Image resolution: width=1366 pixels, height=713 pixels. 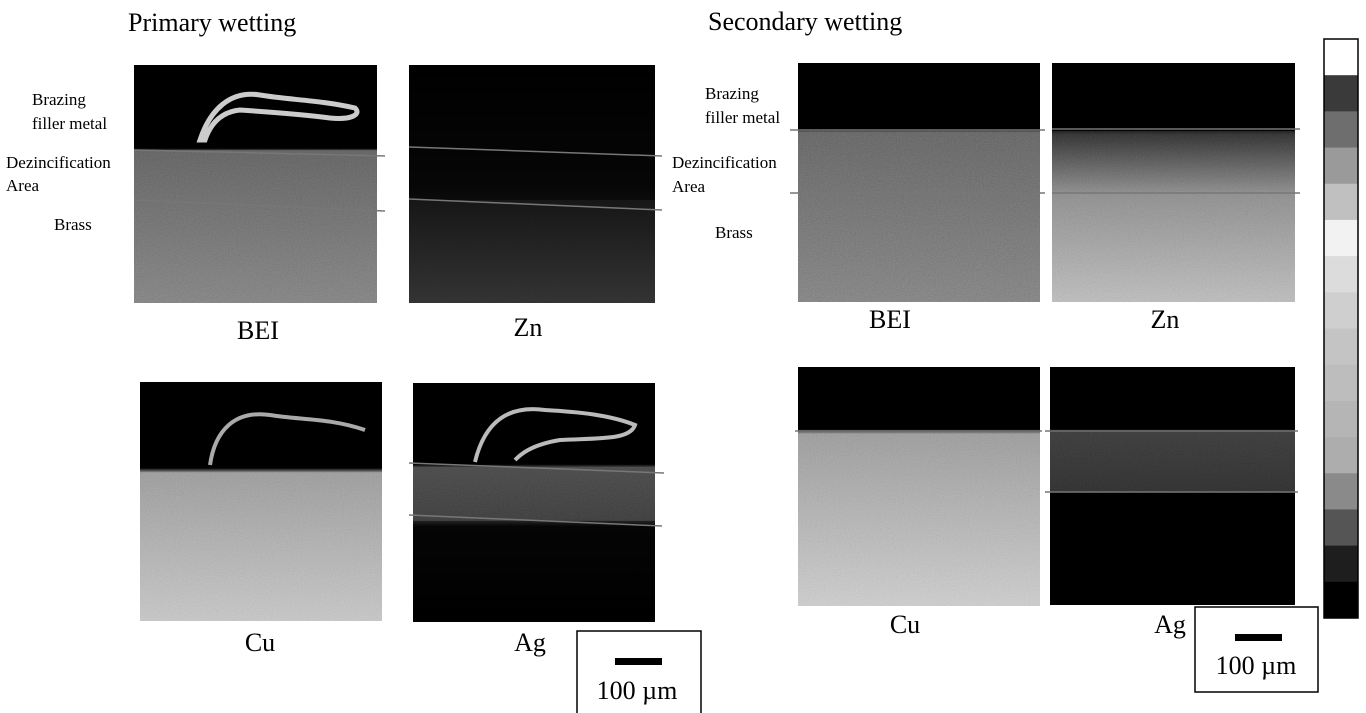 I want to click on color-scale, so click(x=1341, y=328).